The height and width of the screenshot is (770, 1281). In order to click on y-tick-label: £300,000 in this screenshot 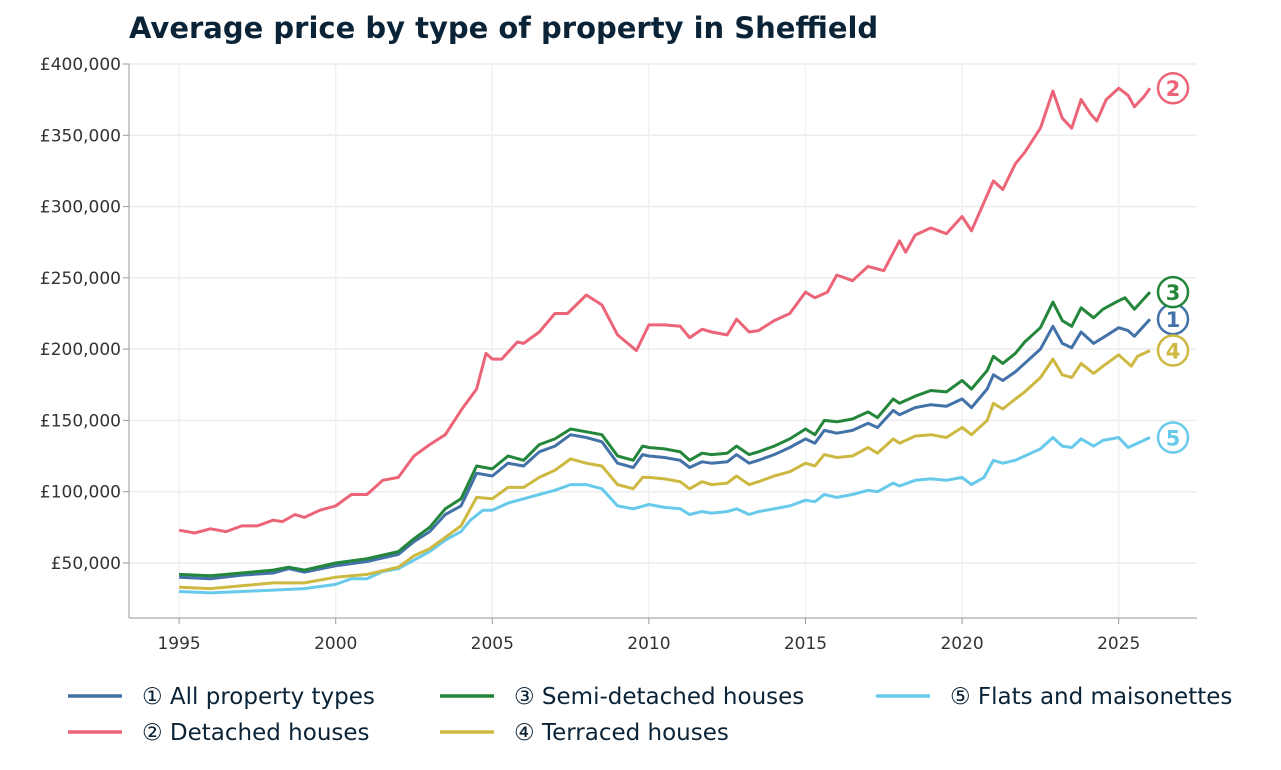, I will do `click(80, 208)`.